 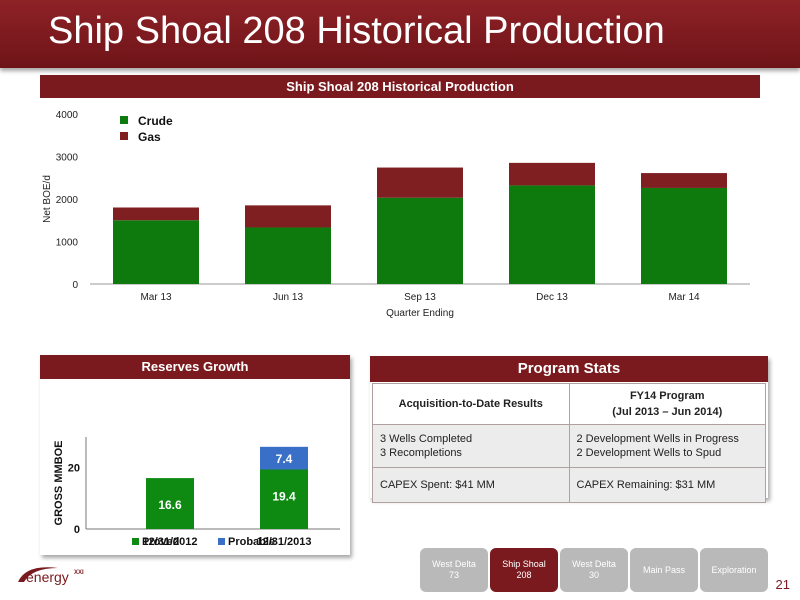 I want to click on nav-button-west-delta-73: West Delta 73, so click(x=454, y=570).